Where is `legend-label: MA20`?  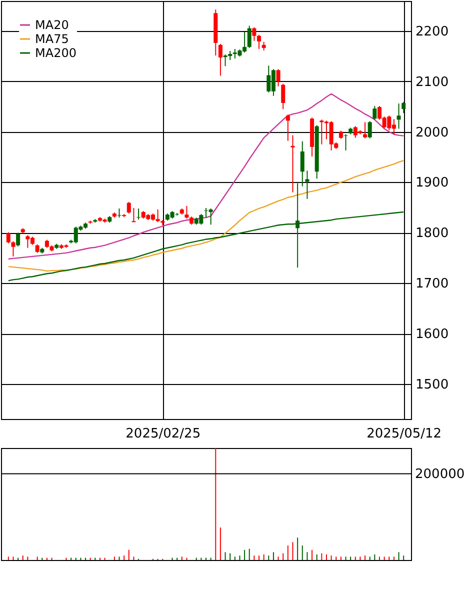
legend-label: MA20 is located at coordinates (52, 25).